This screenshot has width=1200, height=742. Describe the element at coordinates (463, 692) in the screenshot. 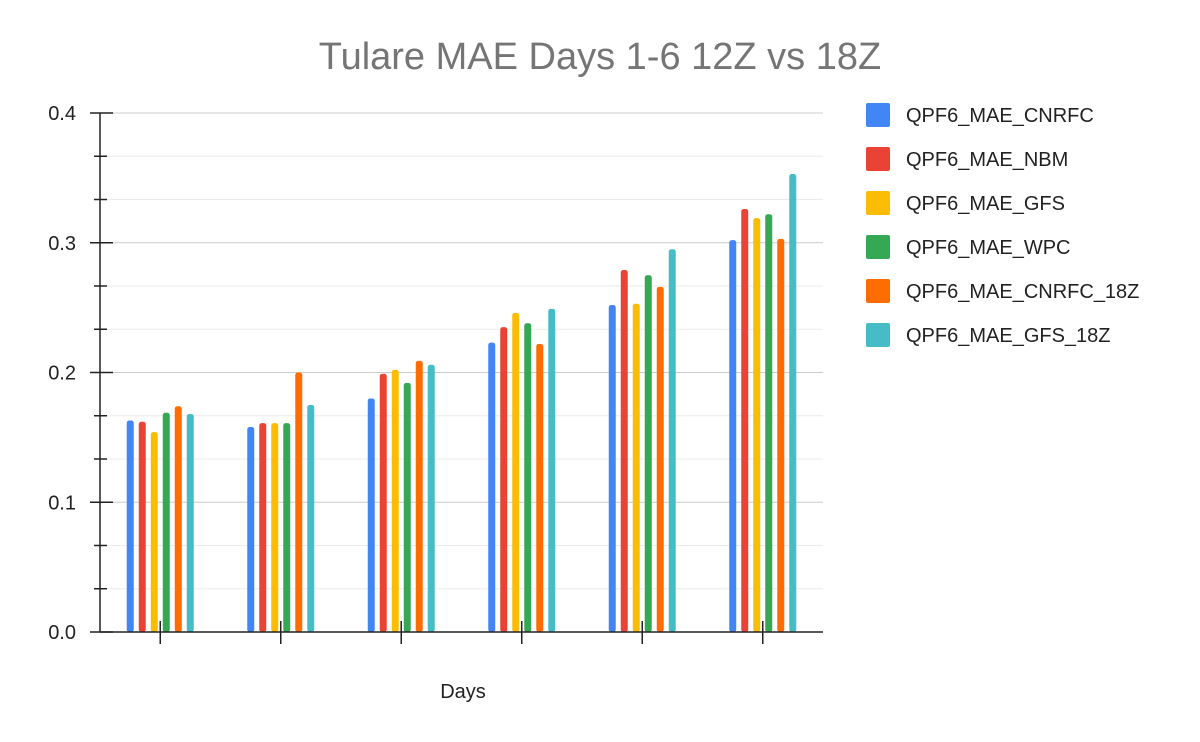

I see `x-axis-title: Days` at that location.